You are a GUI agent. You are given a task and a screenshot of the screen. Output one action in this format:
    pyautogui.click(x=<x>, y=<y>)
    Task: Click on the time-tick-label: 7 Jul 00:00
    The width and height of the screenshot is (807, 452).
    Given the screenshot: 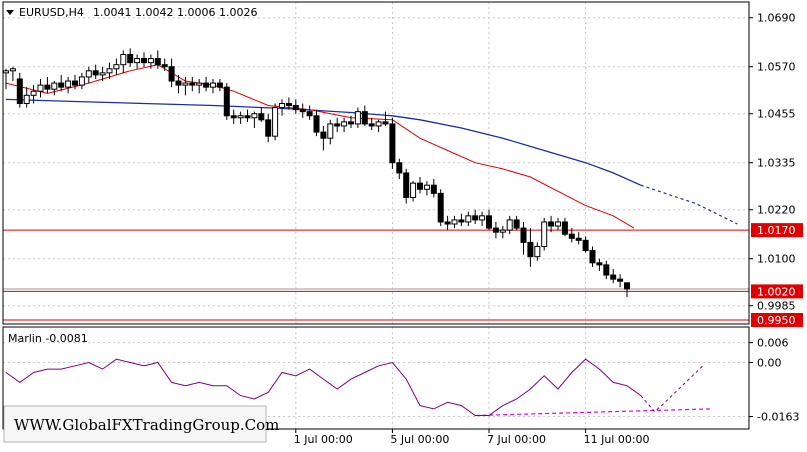 What is the action you would take?
    pyautogui.click(x=516, y=439)
    